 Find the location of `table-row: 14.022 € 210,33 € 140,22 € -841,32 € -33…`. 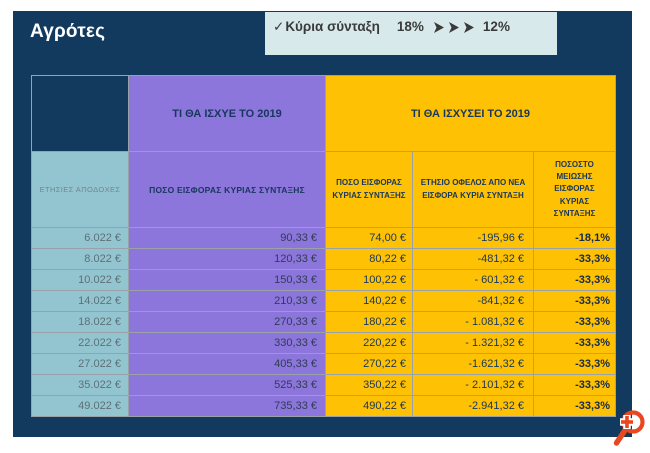

table-row: 14.022 € 210,33 € 140,22 € -841,32 € -33… is located at coordinates (323, 301).